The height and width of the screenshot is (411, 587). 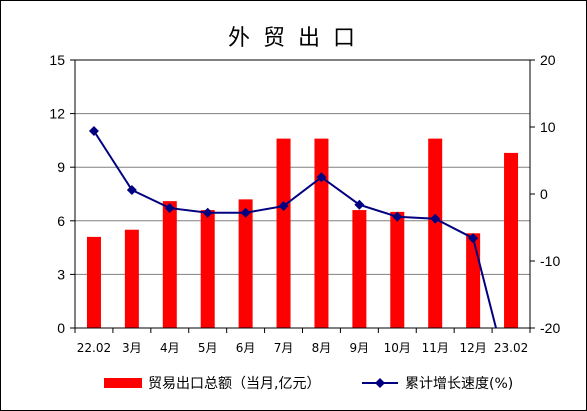 What do you see at coordinates (283, 233) in the screenshot?
I see `bar-7月` at bounding box center [283, 233].